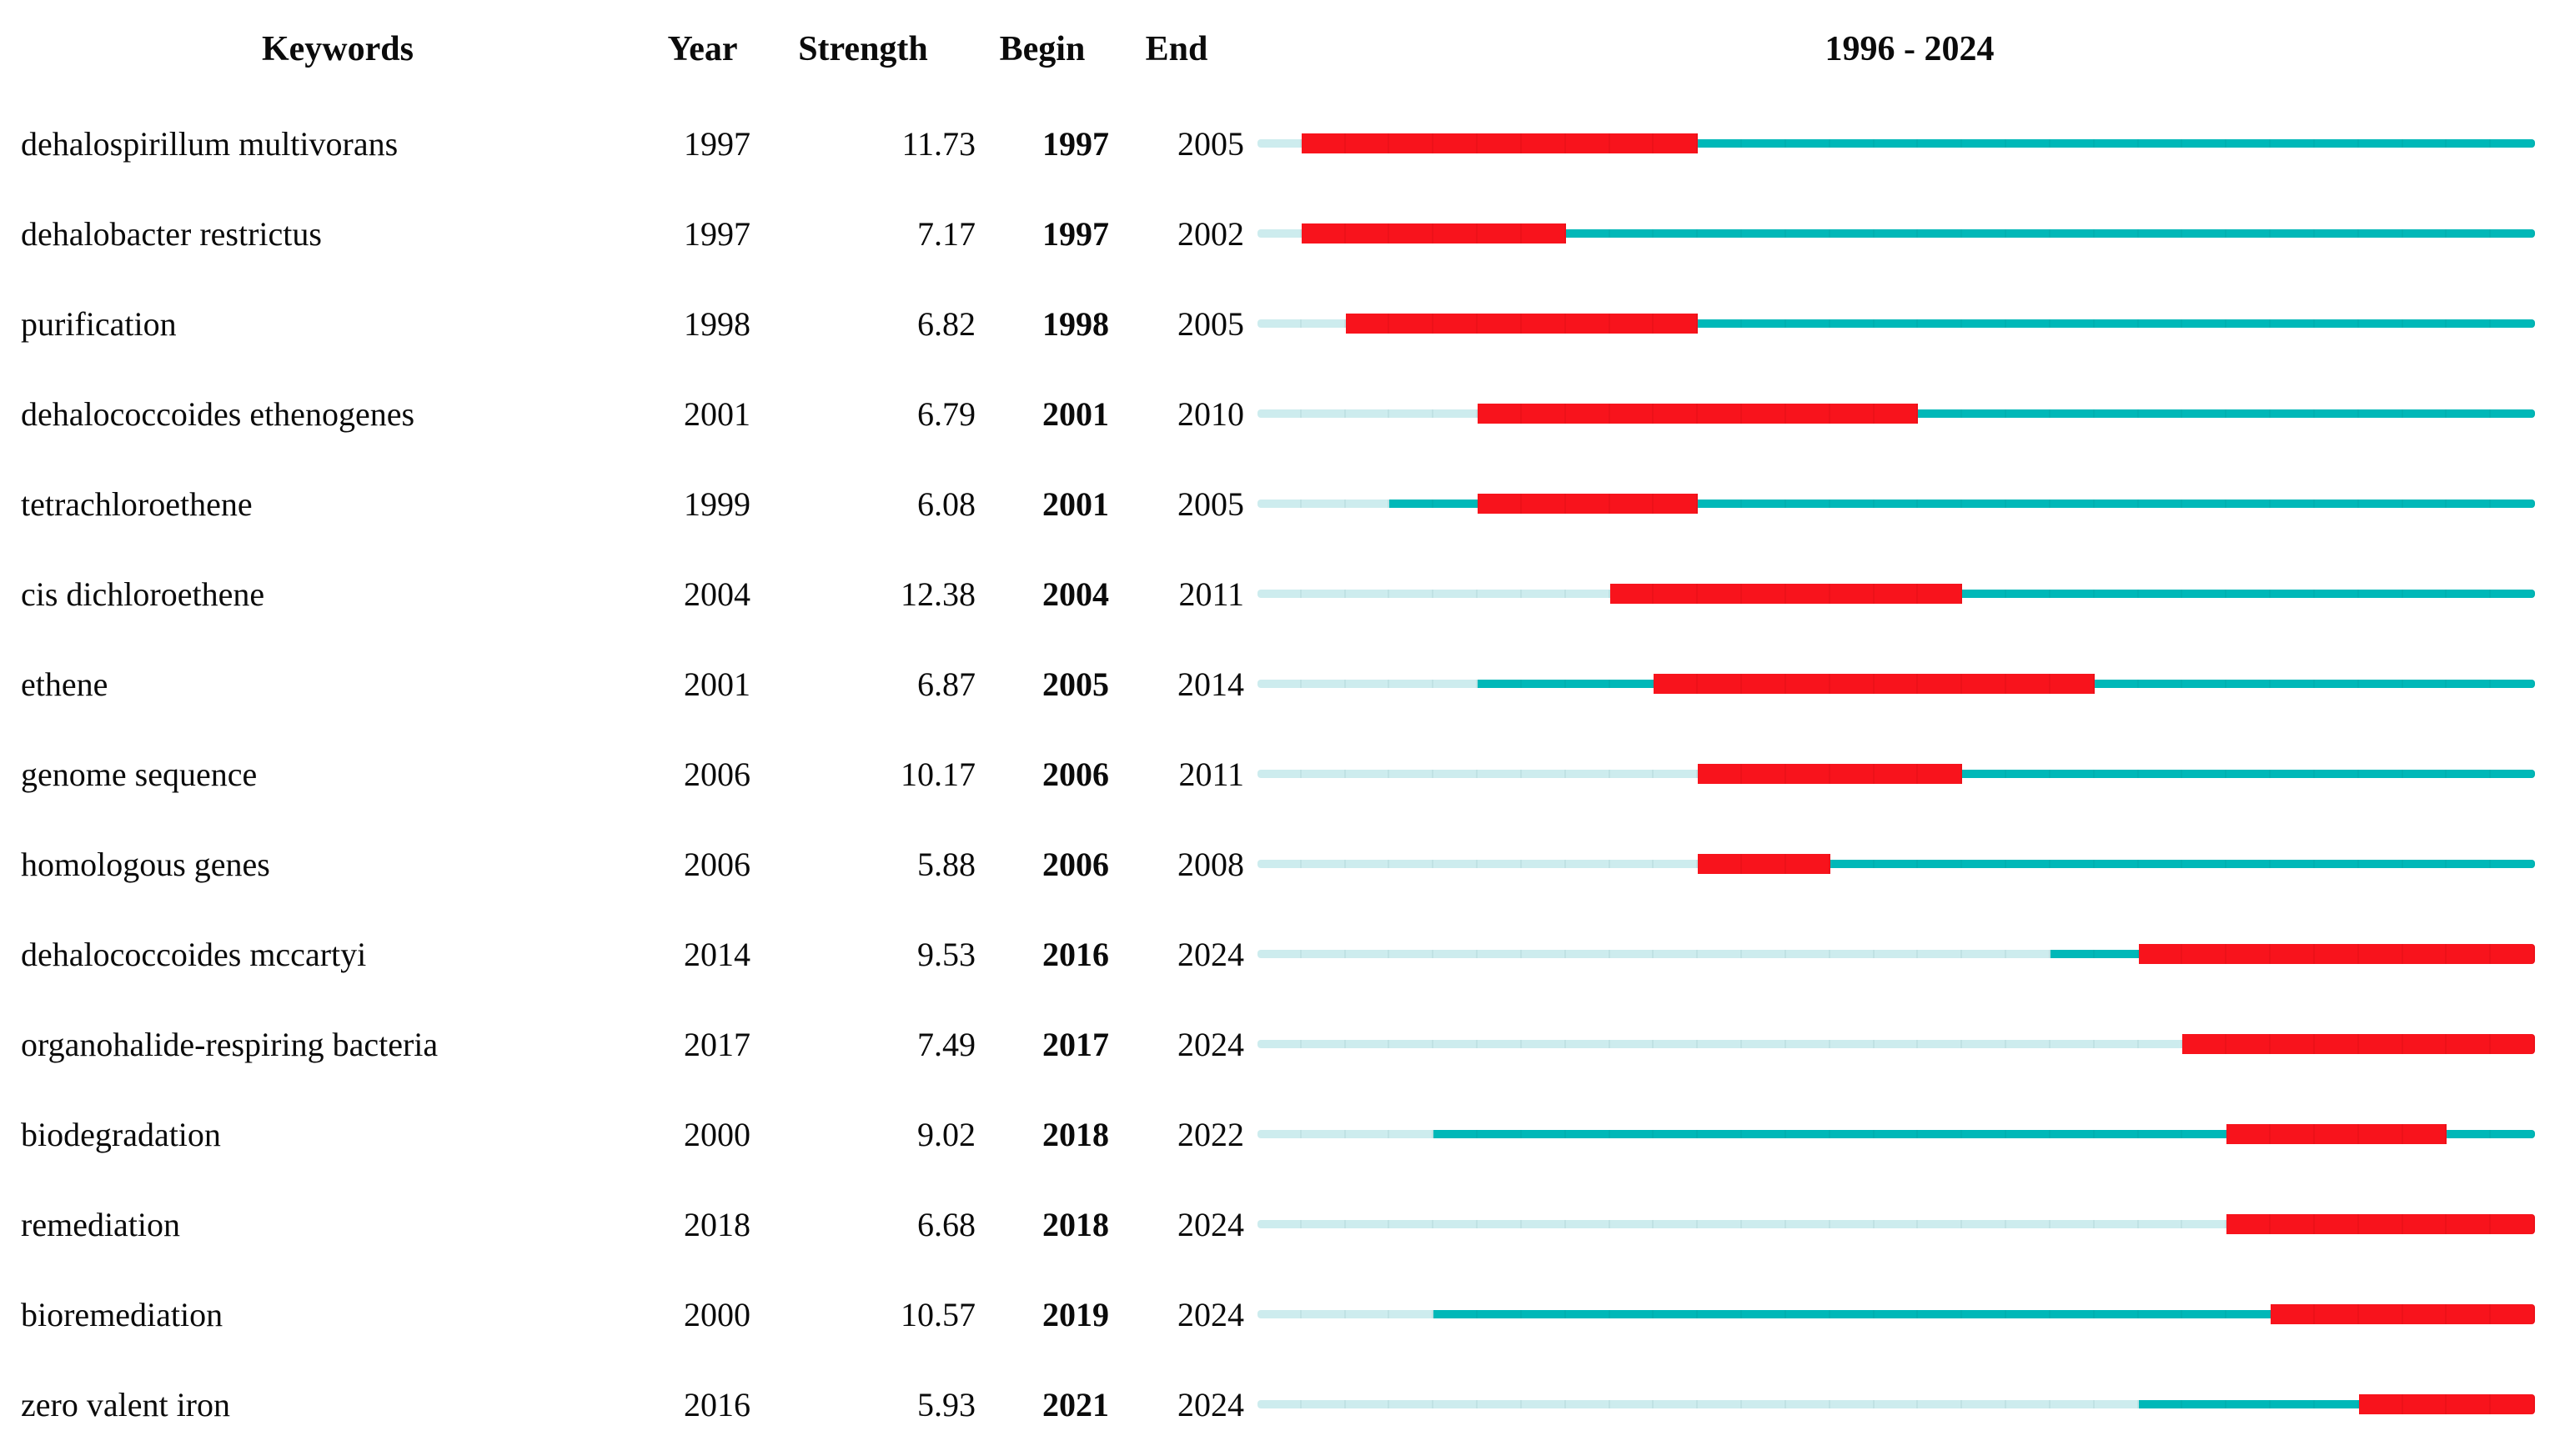 This screenshot has width=2575, height=1456. I want to click on keyword-row: zero valent iron 2016 5.93 2021 2024, so click(1287, 1404).